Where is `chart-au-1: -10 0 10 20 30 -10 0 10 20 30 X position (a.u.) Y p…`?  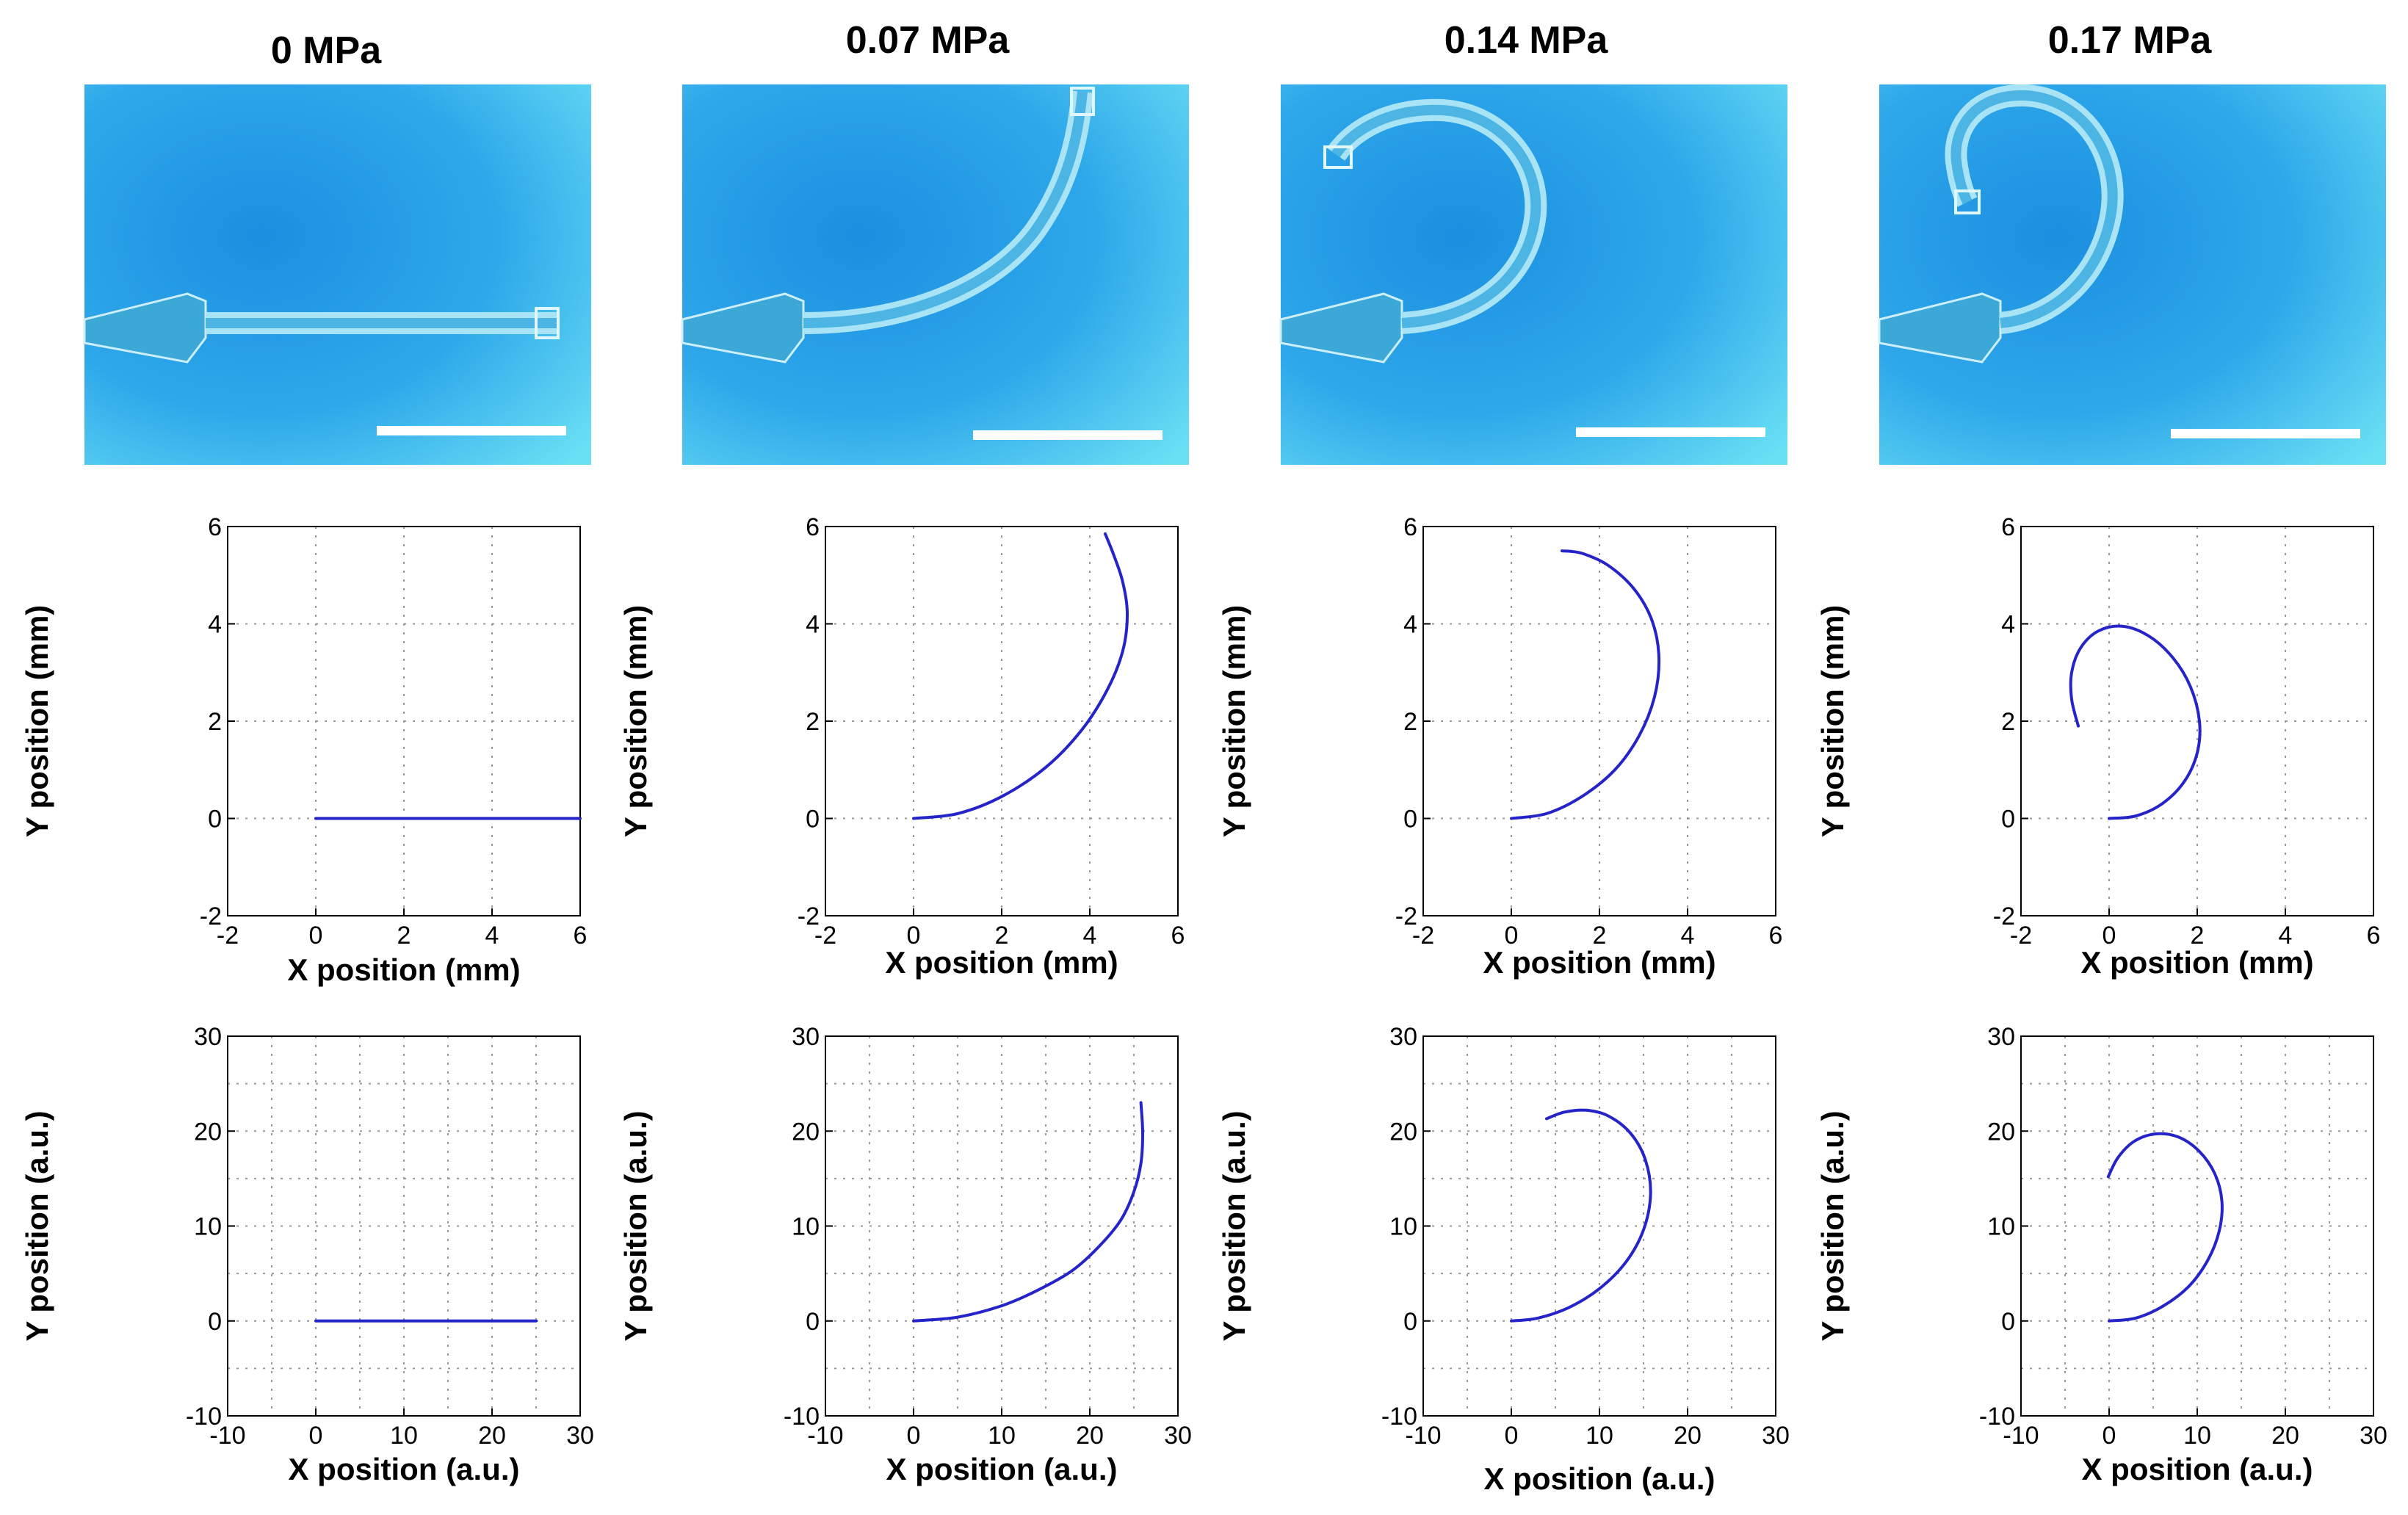 chart-au-1: -10 0 10 20 30 -10 0 10 20 30 X position (a.u.) Y p… is located at coordinates (905, 1255).